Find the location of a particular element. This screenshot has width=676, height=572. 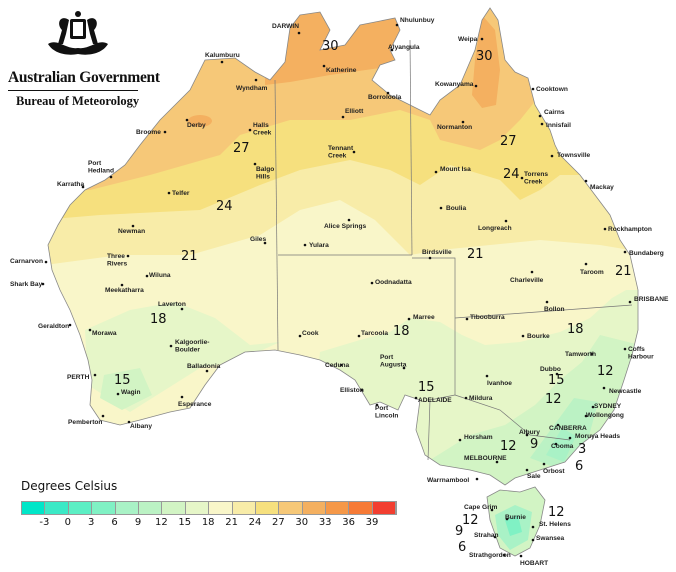

contour-label: 15 is located at coordinates (556, 380).